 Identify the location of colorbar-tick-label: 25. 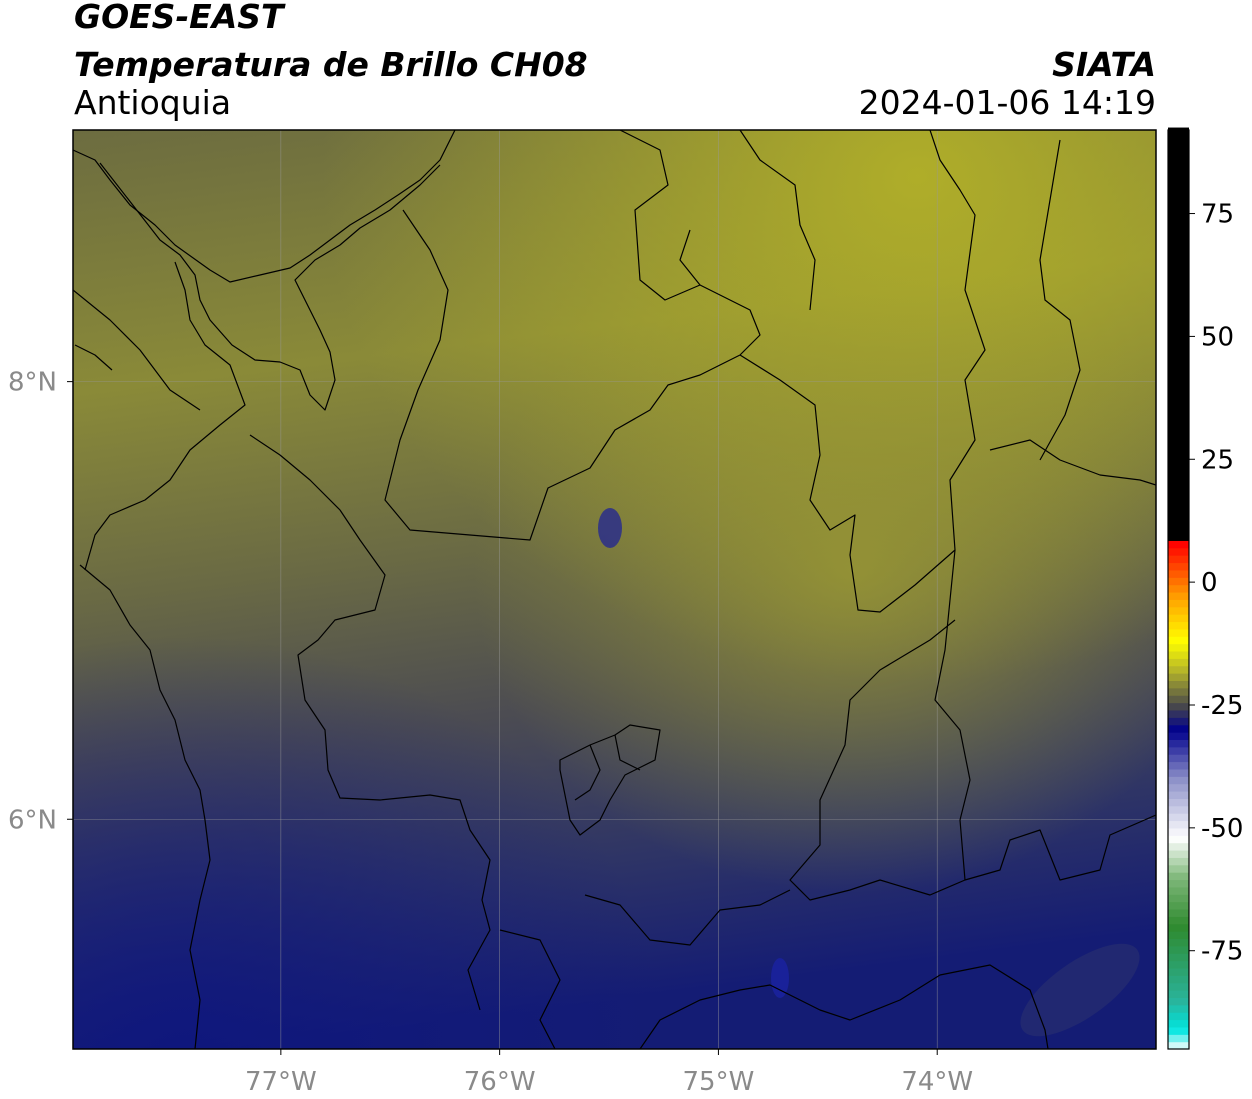
(1217, 460).